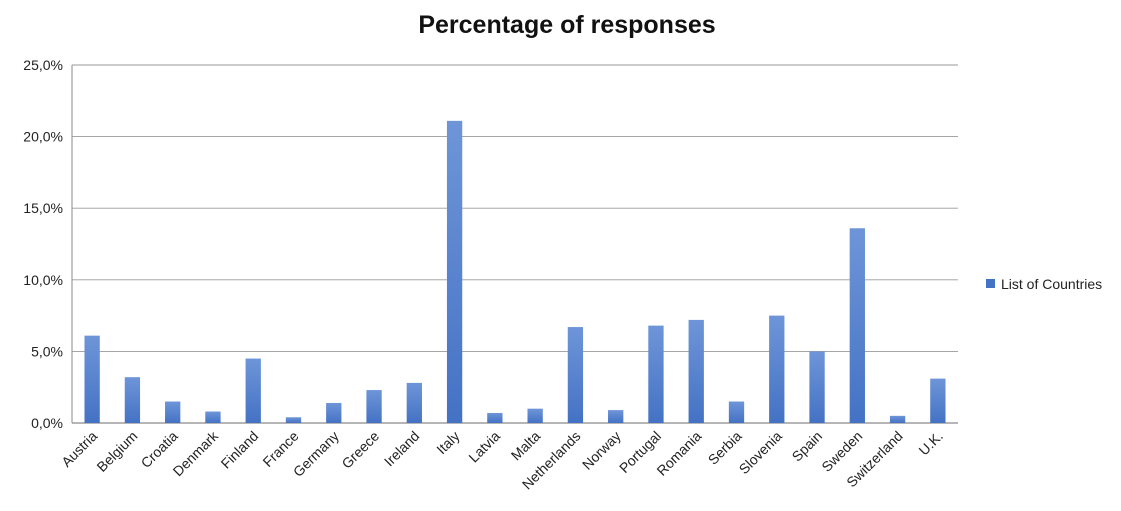 The height and width of the screenshot is (511, 1121). Describe the element at coordinates (116, 451) in the screenshot. I see `x-tick-label: Belgium` at that location.